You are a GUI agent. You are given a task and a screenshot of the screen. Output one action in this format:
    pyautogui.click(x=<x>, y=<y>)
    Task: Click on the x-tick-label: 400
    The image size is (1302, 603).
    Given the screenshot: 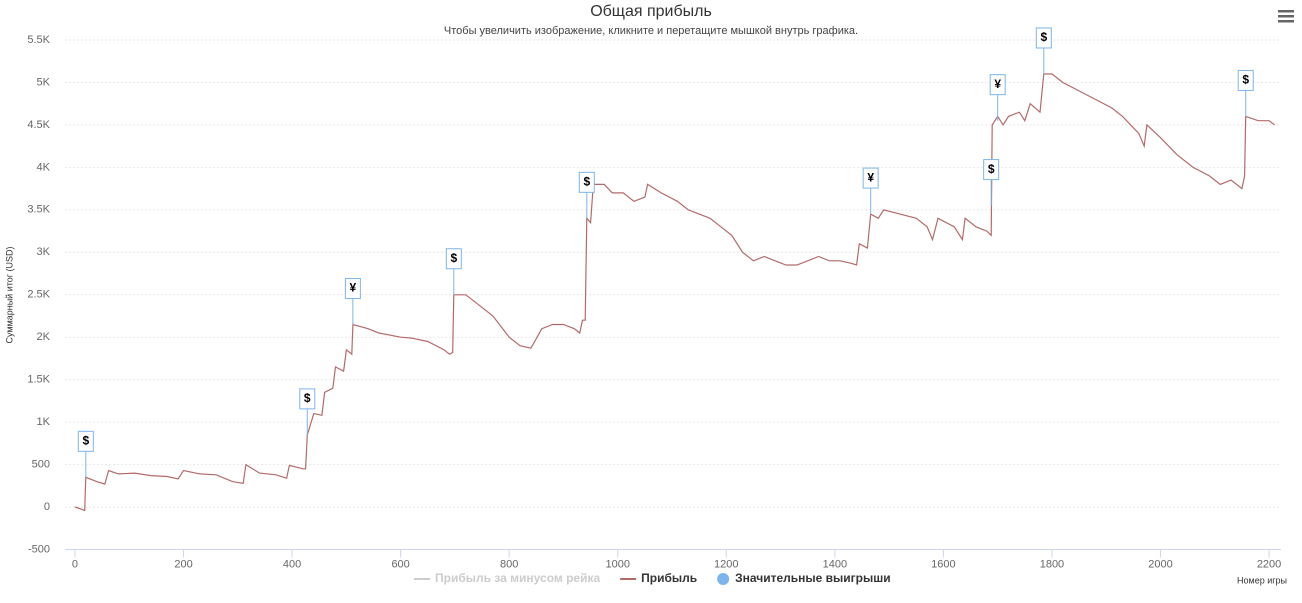 What is the action you would take?
    pyautogui.click(x=292, y=564)
    